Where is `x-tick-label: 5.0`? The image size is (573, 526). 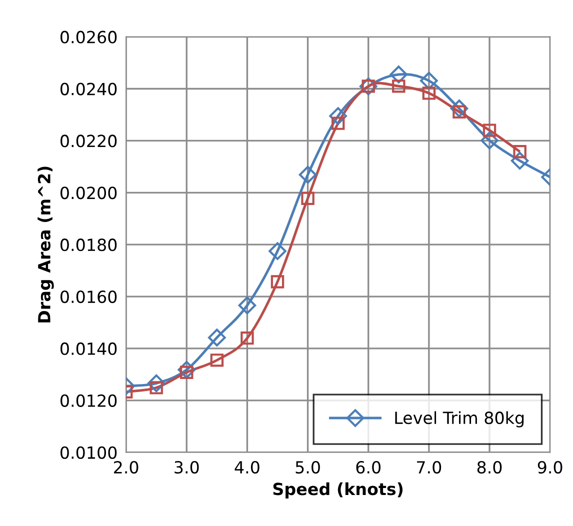 x-tick-label: 5.0 is located at coordinates (308, 467).